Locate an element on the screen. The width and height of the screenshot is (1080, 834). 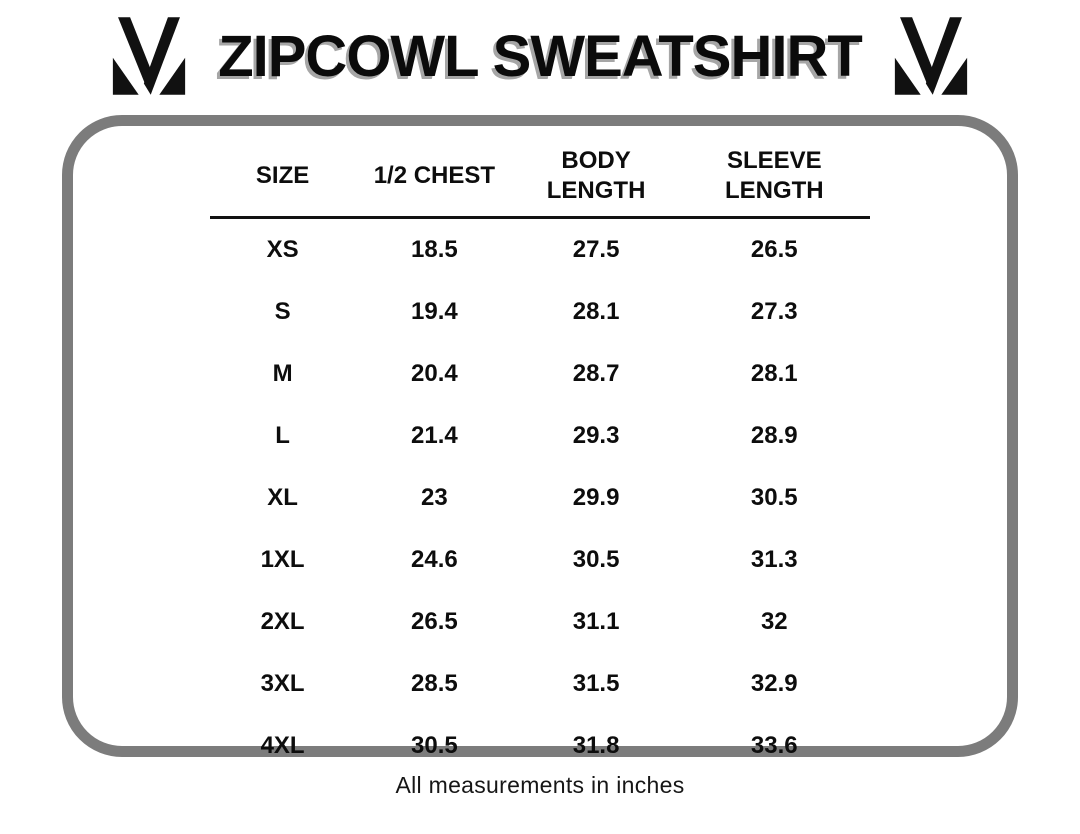
size-cell: XS is located at coordinates (282, 249).